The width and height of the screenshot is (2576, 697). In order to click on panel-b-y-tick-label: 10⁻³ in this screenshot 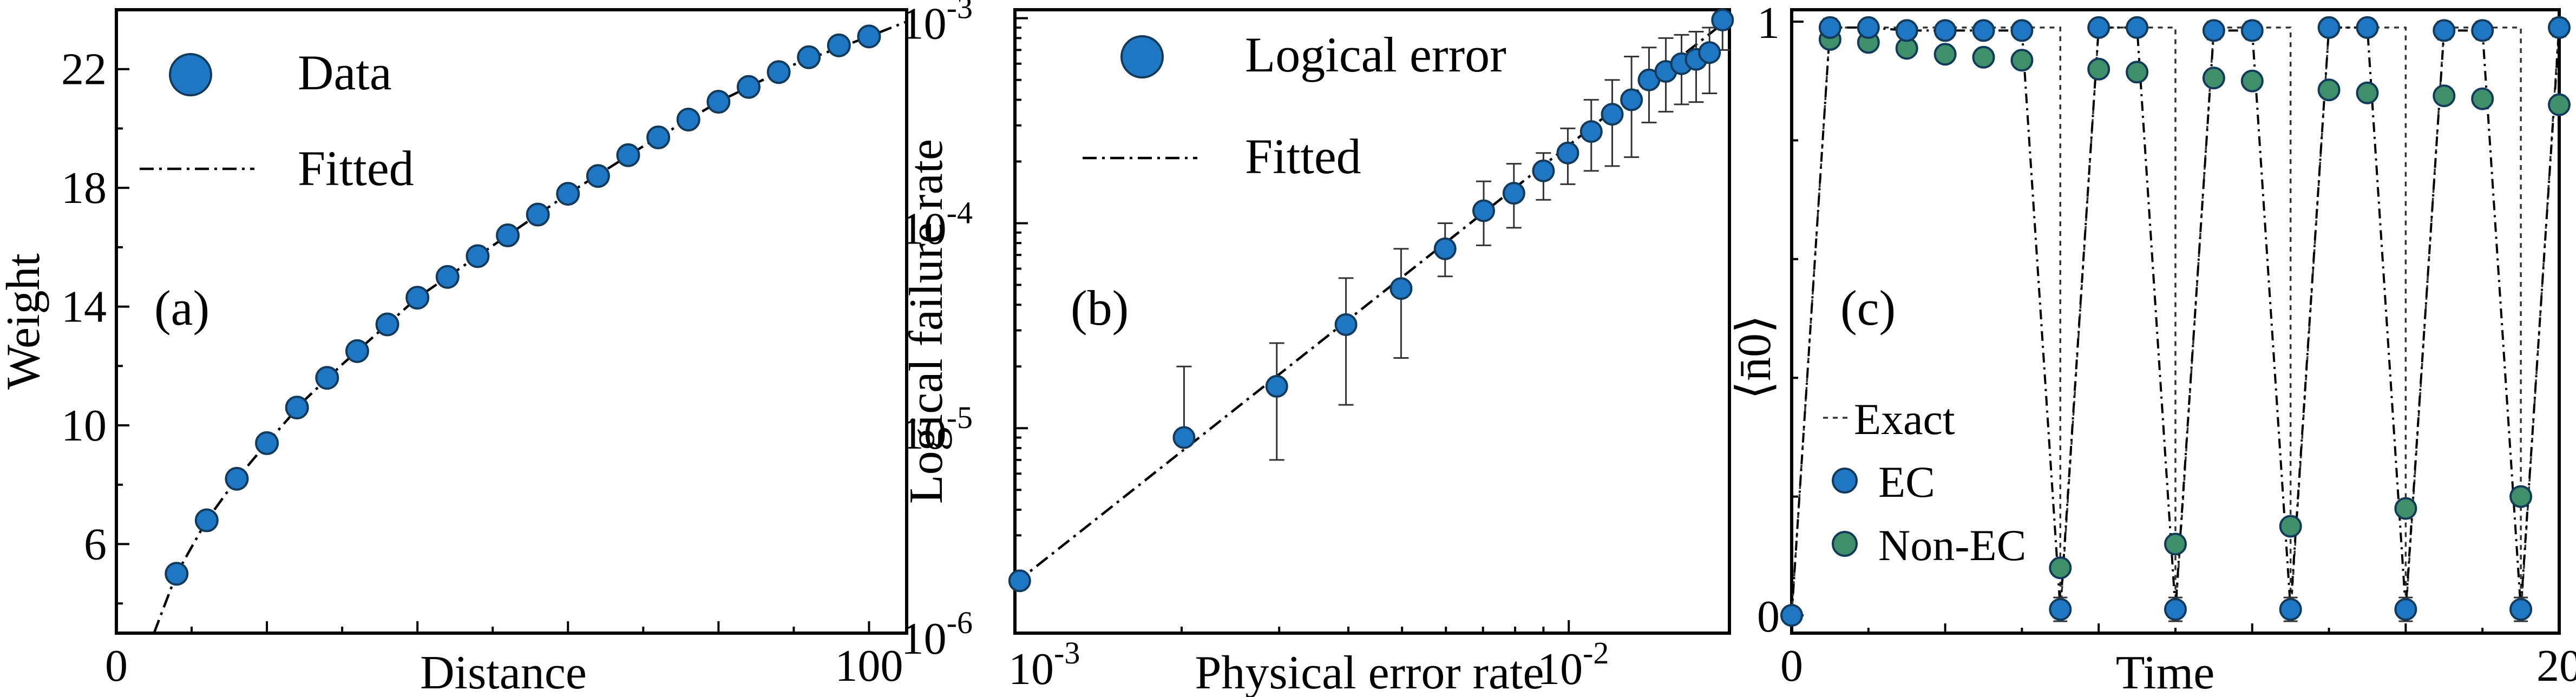, I will do `click(937, 24)`.